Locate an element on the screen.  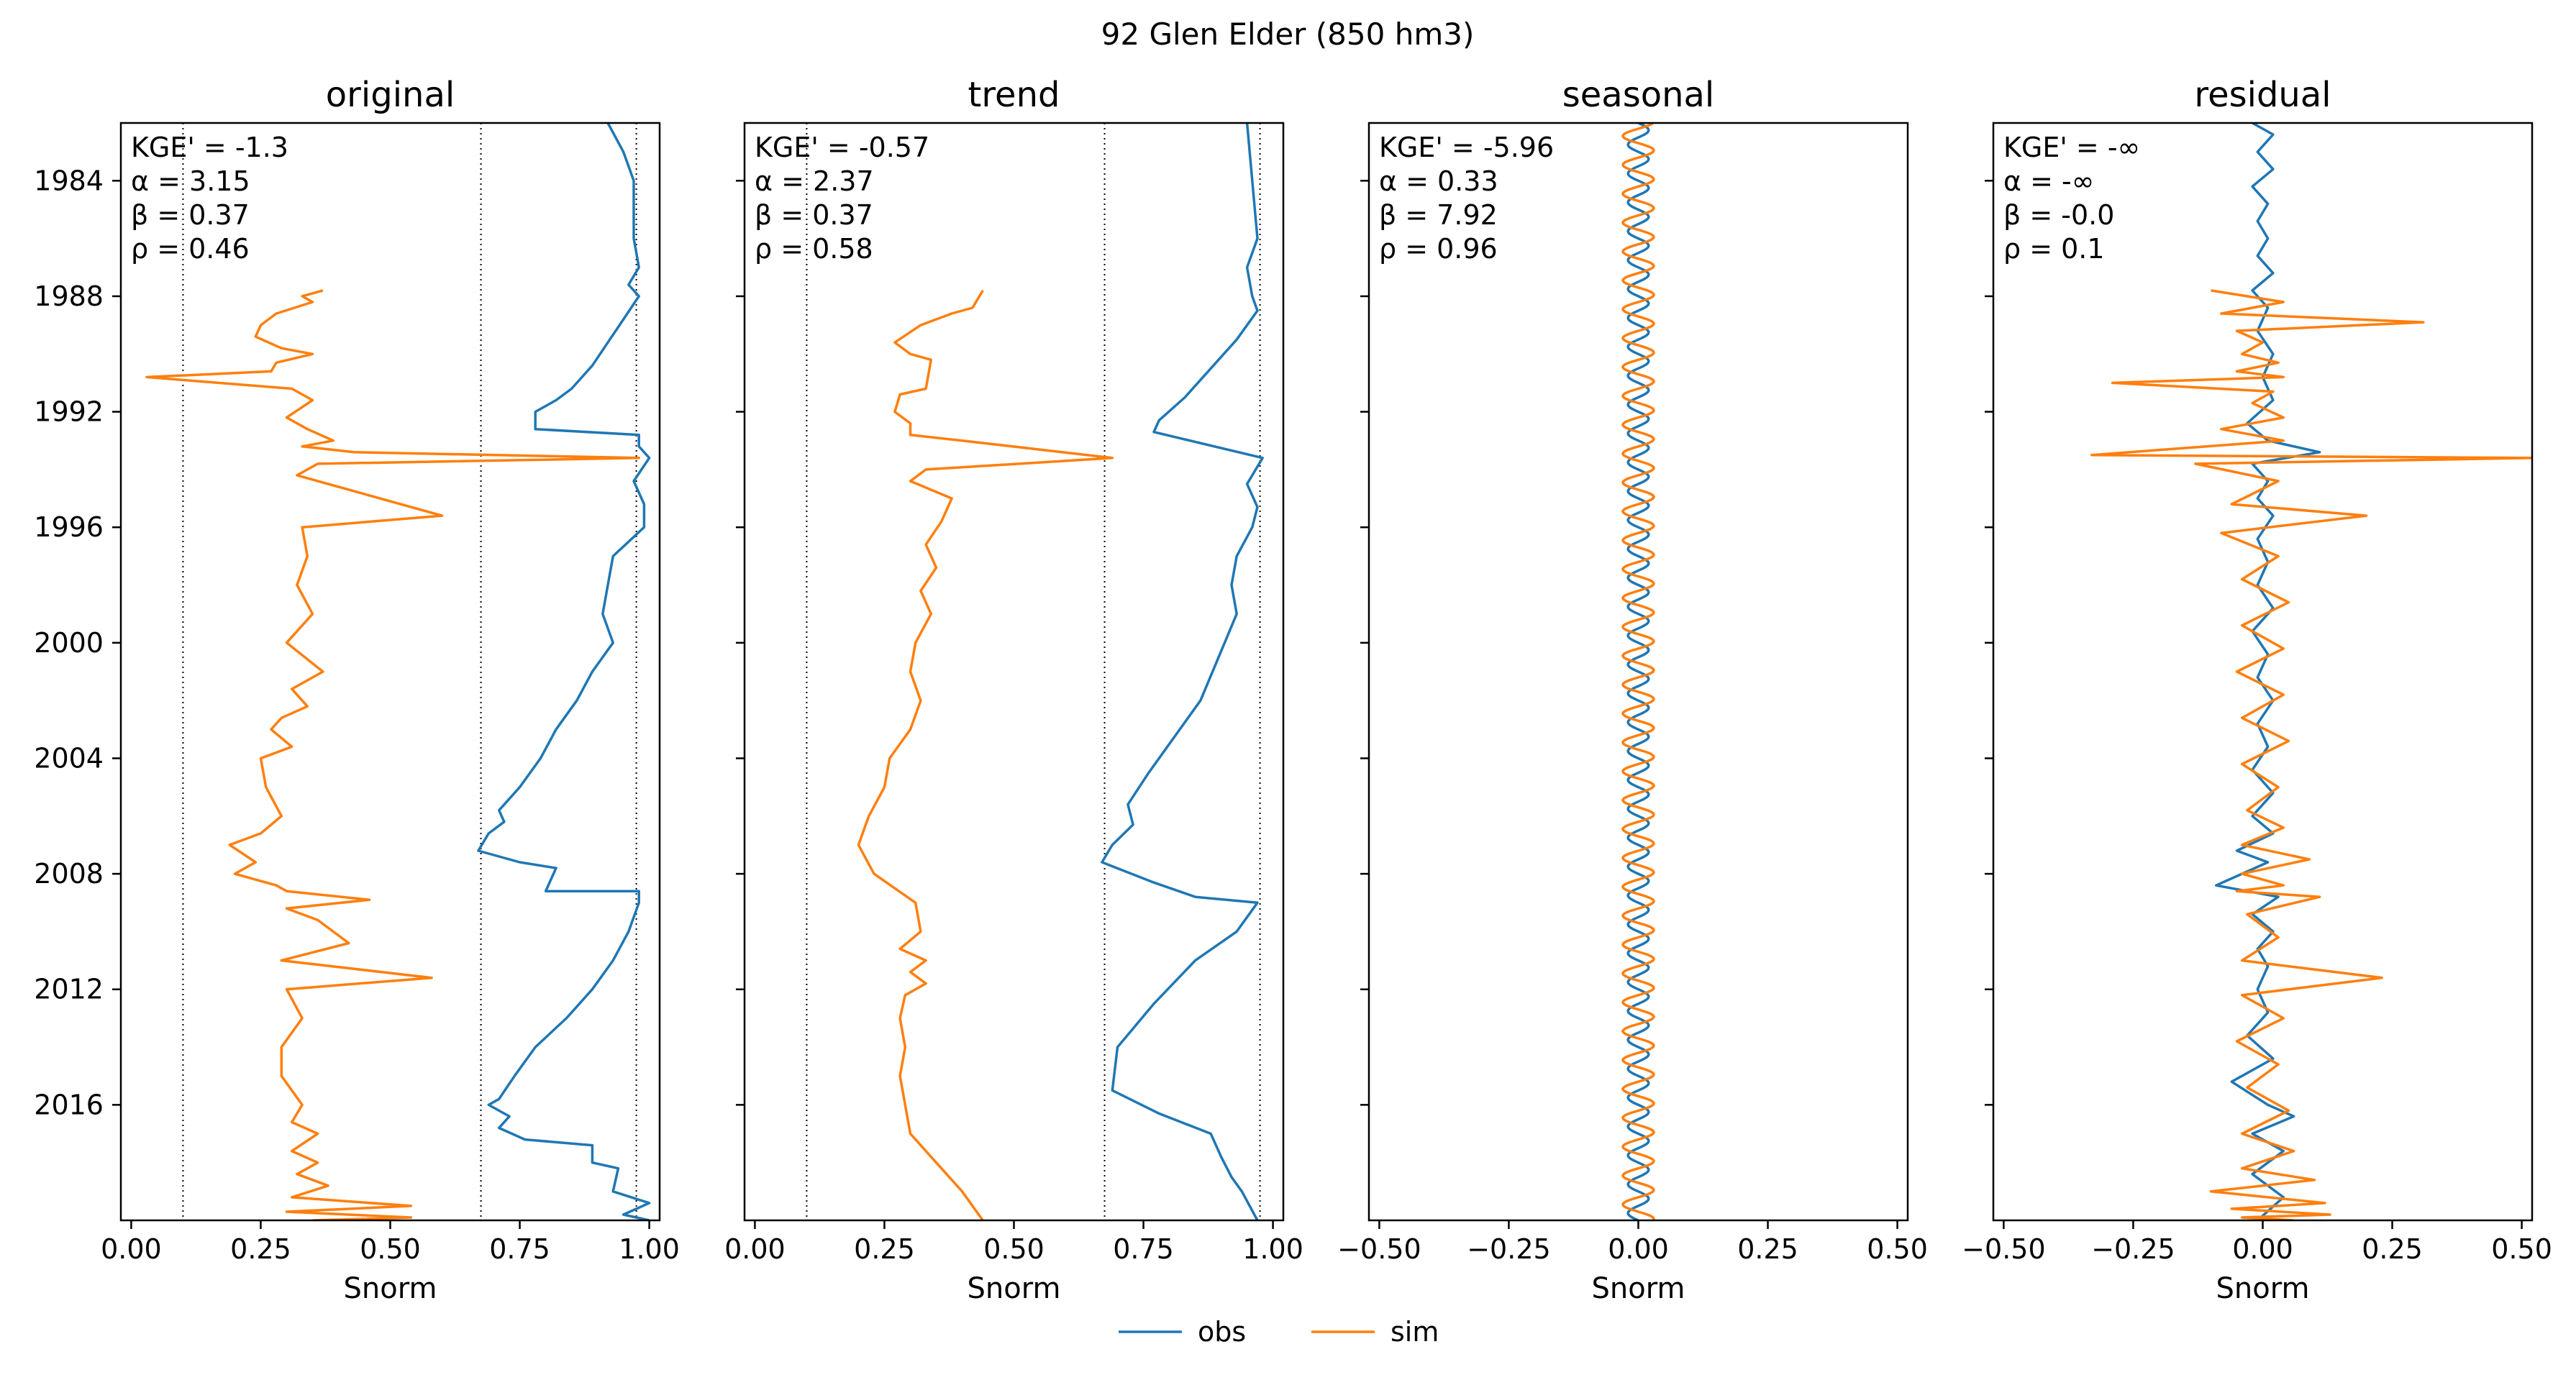
y-tick-label: 1992 is located at coordinates (69, 412).